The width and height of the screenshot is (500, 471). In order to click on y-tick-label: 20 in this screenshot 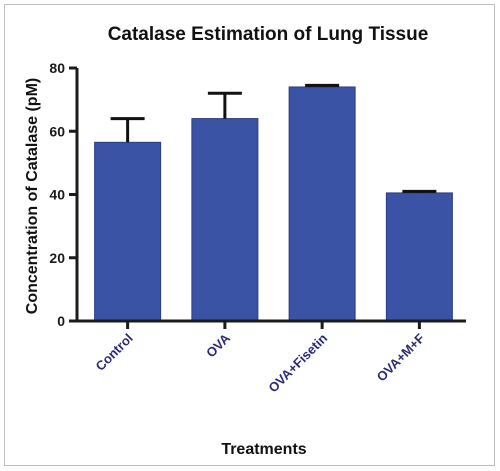, I will do `click(57, 258)`.